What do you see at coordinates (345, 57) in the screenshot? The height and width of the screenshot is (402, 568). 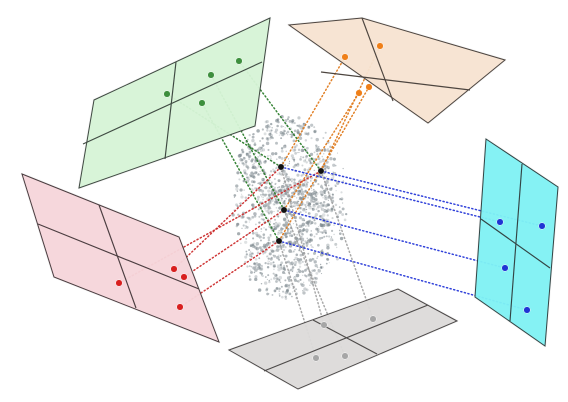 I see `projected-point-peach` at bounding box center [345, 57].